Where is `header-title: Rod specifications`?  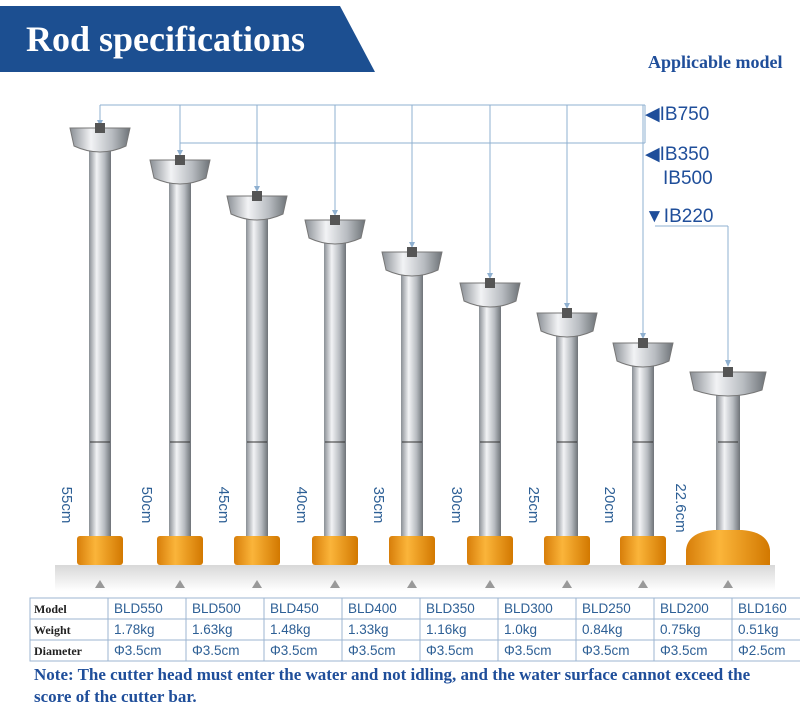
header-title: Rod specifications is located at coordinates (165, 39).